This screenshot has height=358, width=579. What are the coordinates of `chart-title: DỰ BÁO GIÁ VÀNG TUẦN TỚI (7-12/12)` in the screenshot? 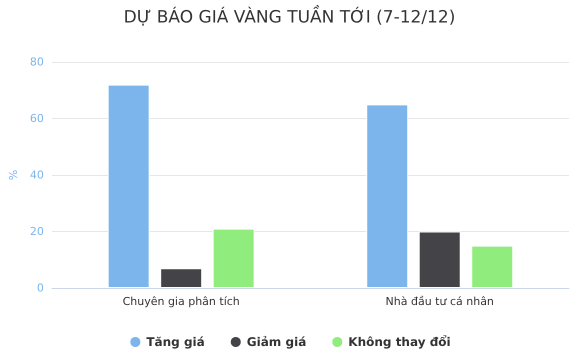 It's located at (290, 16).